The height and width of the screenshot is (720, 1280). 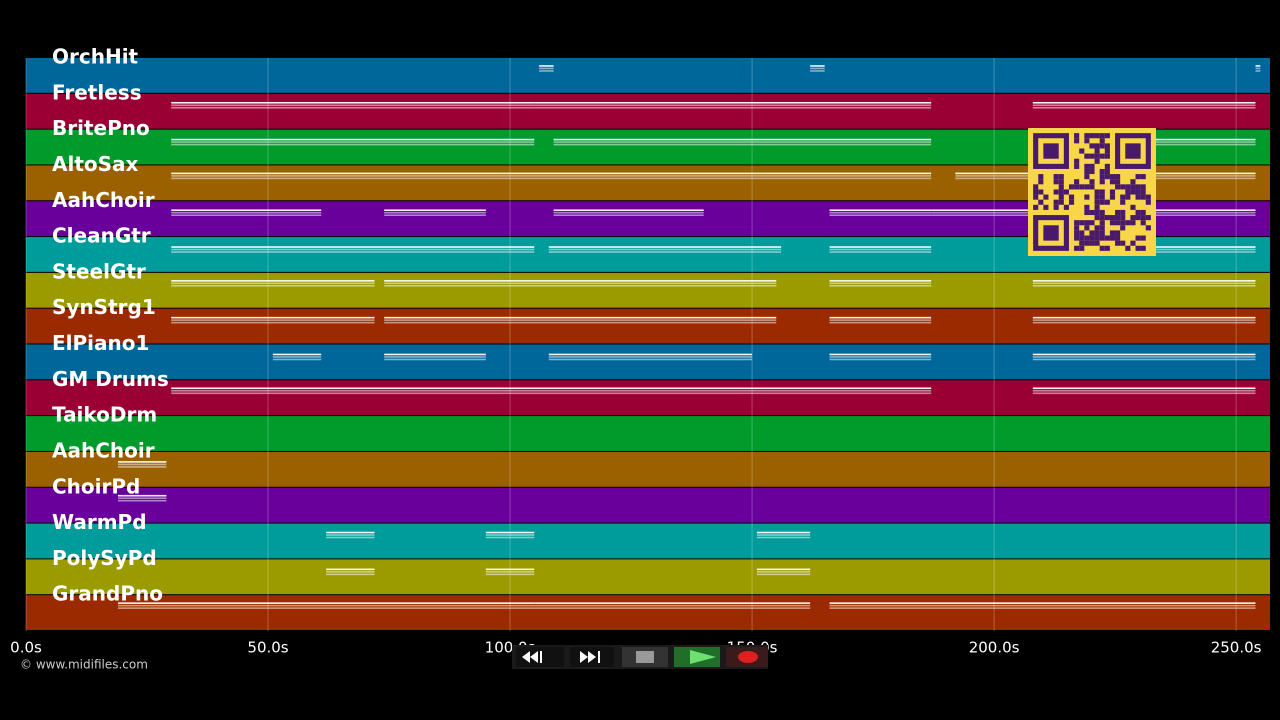 I want to click on play-button, so click(x=697, y=657).